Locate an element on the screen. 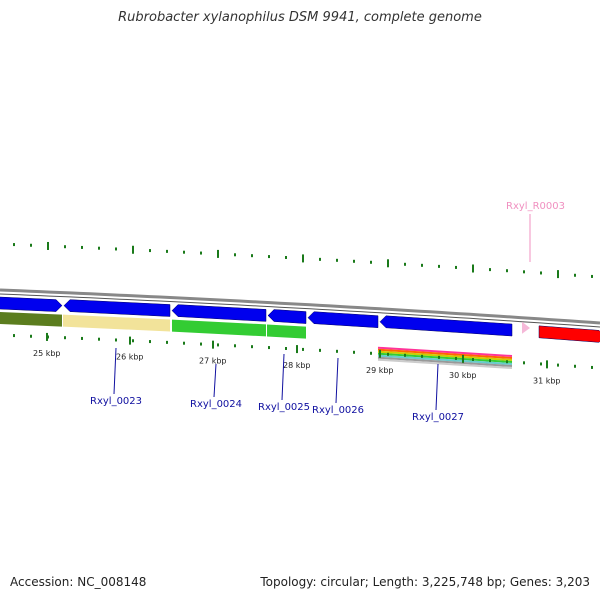 The image size is (600, 600). tick-label: 26 kbp is located at coordinates (130, 357).